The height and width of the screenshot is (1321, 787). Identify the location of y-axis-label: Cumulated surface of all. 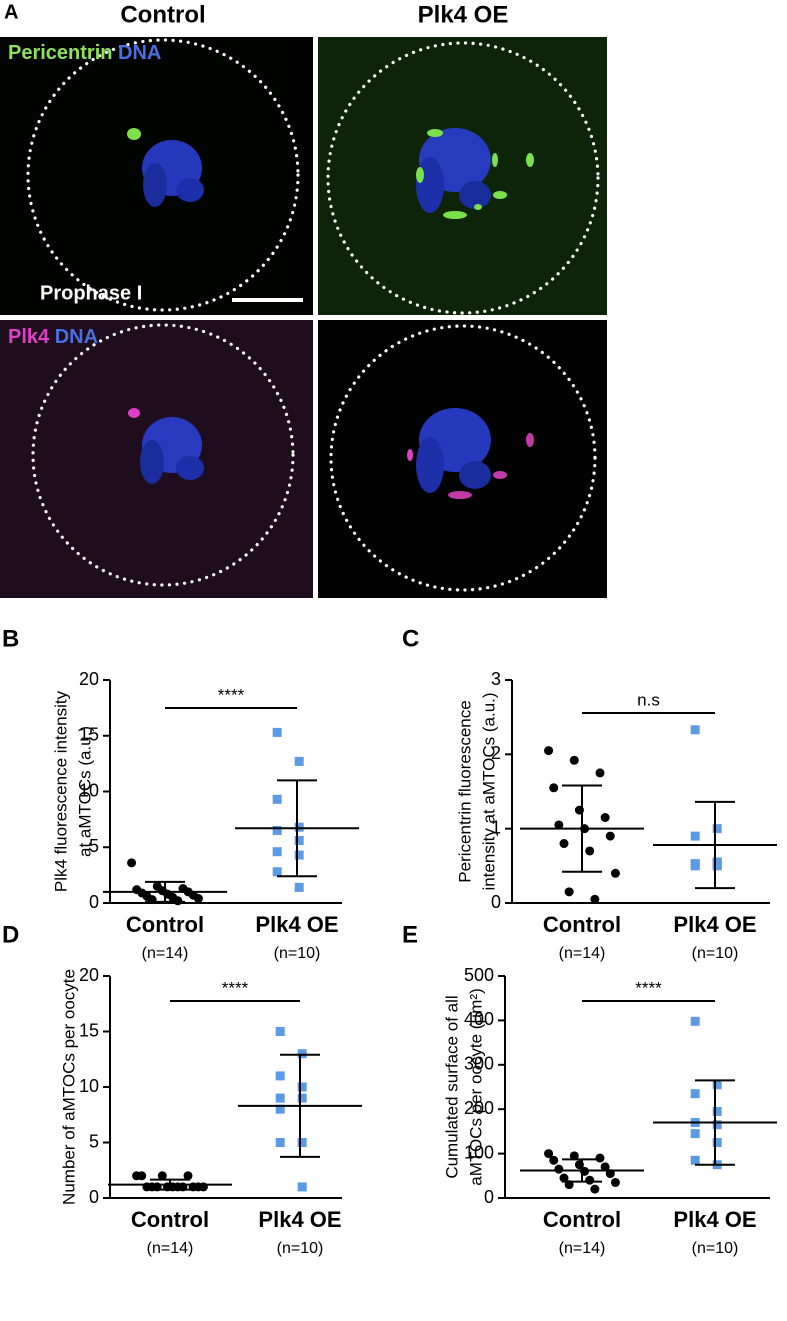
(451, 1086).